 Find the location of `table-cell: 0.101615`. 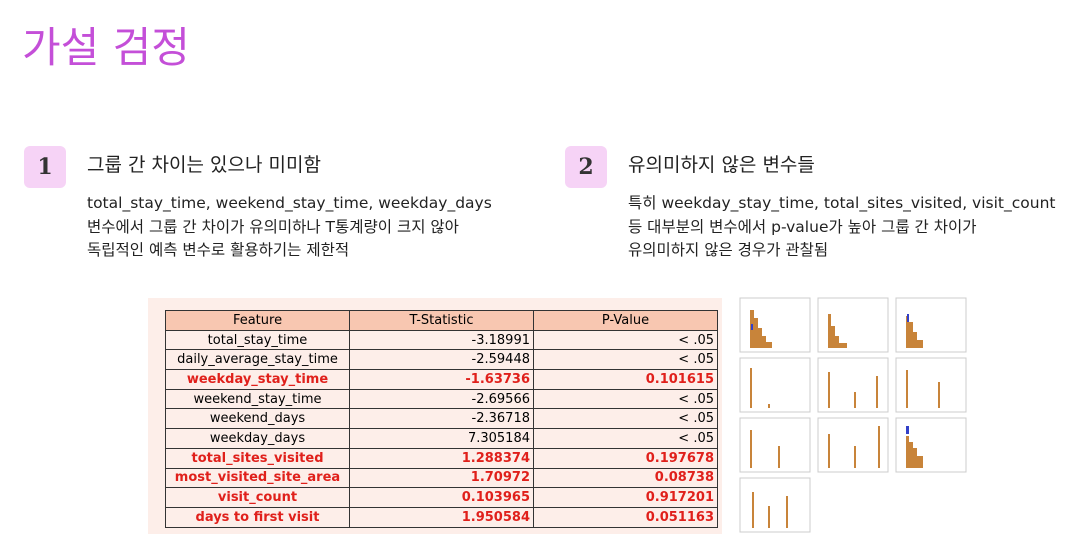

table-cell: 0.101615 is located at coordinates (625, 379).